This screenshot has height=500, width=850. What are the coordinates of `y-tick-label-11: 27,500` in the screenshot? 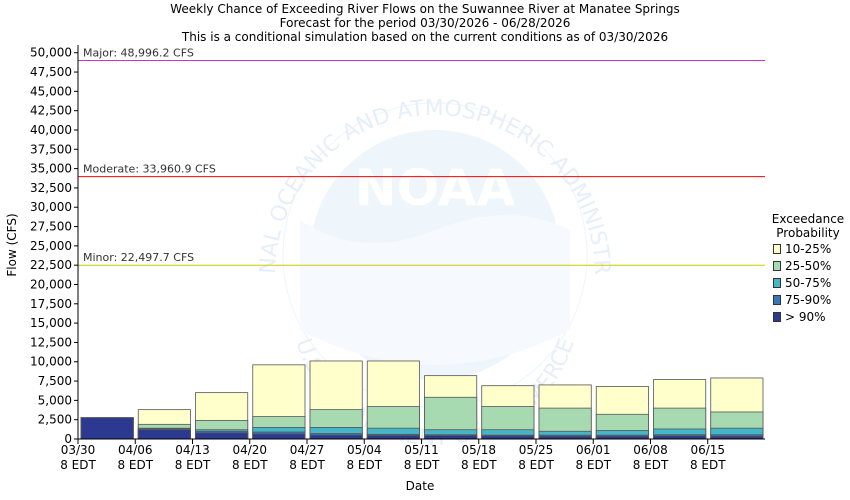 It's located at (51, 227).